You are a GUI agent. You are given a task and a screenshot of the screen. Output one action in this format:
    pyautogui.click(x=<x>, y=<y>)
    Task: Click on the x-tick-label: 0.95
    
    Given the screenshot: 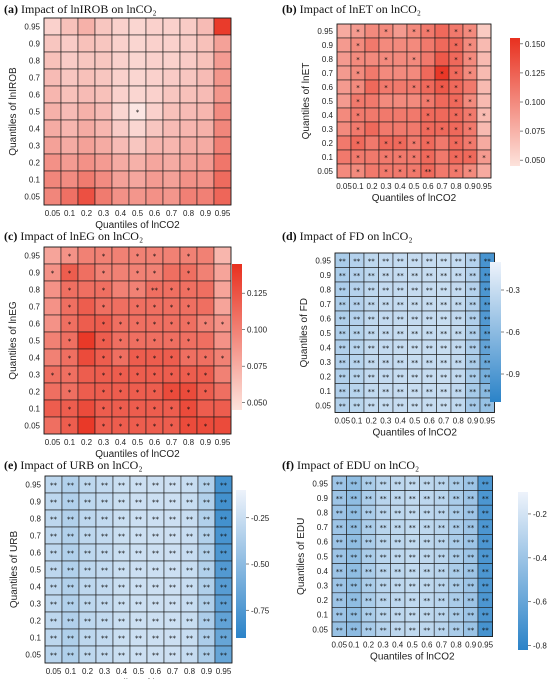 What is the action you would take?
    pyautogui.click(x=223, y=442)
    